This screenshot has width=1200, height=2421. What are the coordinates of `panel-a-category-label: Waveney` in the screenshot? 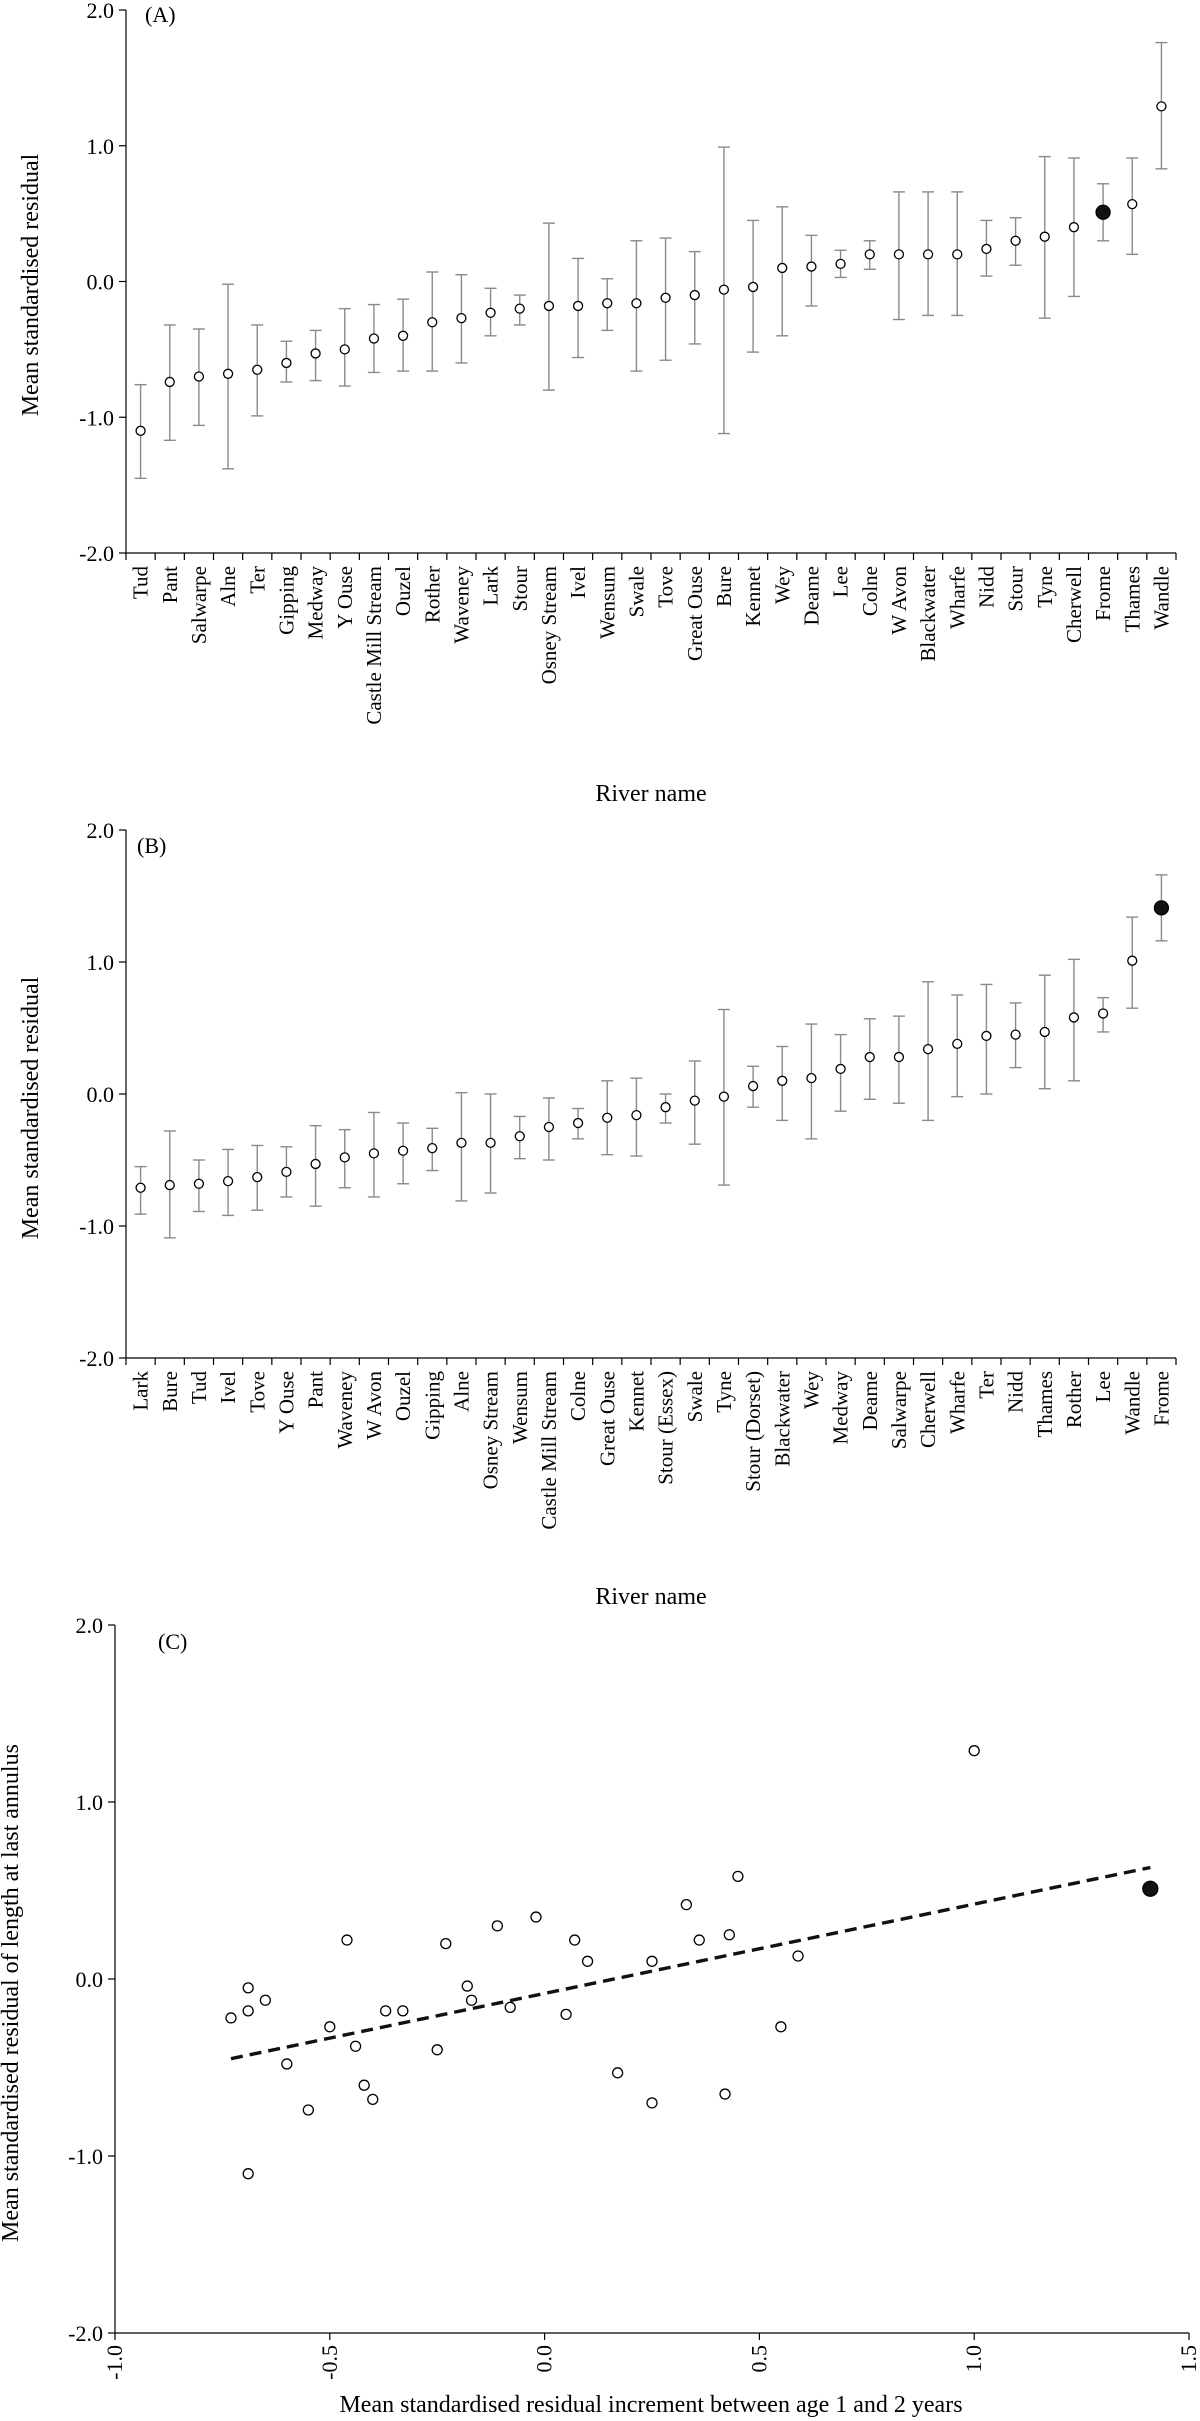 It's located at (461, 605).